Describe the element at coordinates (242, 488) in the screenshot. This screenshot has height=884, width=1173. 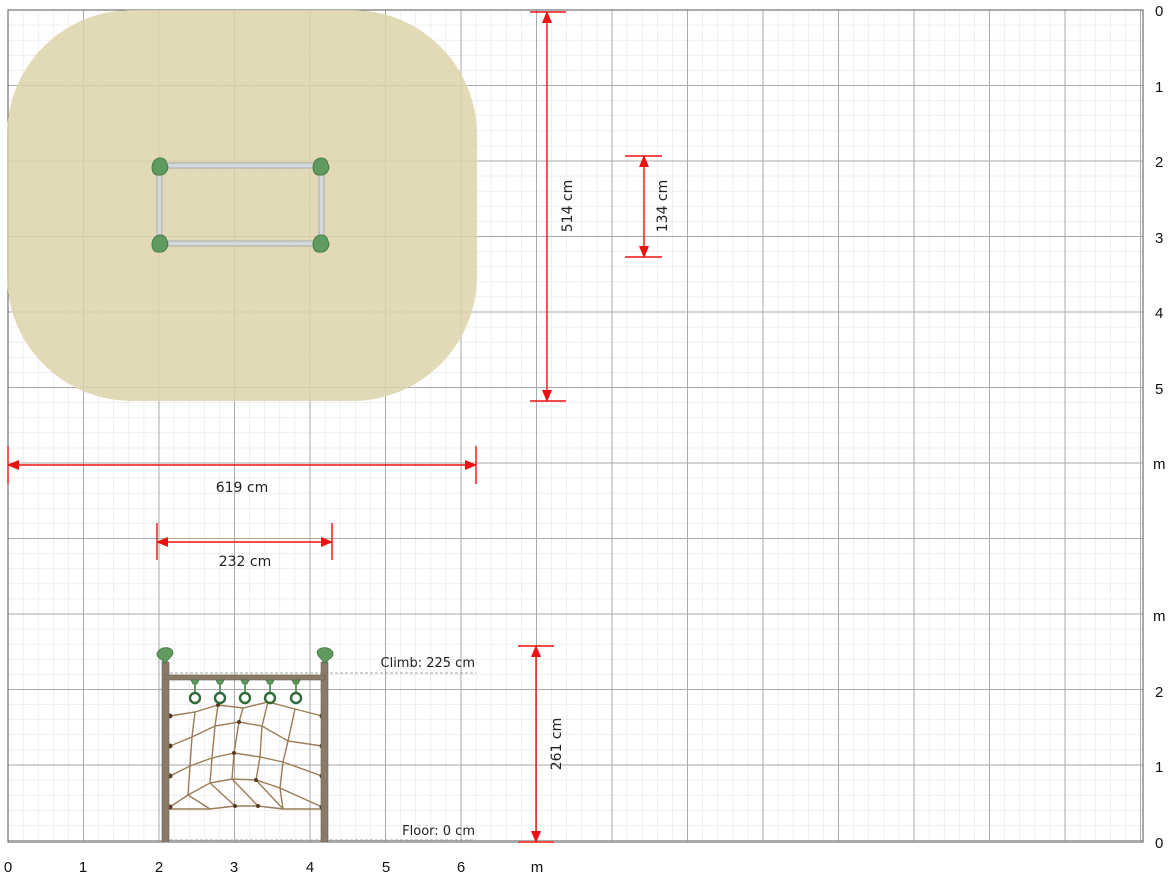
I see `dimension-label-total-width: 619 cm` at that location.